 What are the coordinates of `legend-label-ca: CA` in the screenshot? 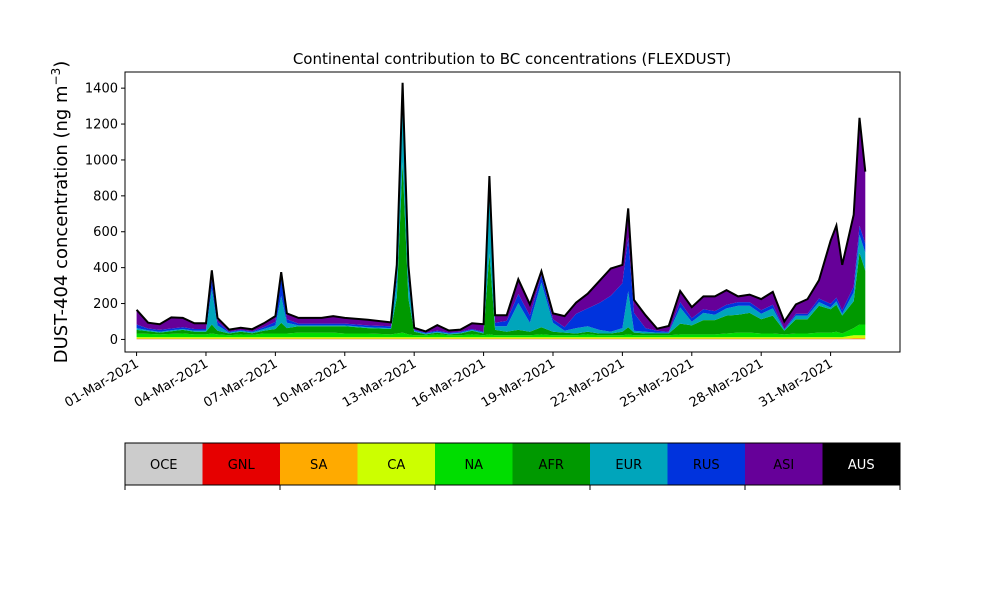 It's located at (396, 465).